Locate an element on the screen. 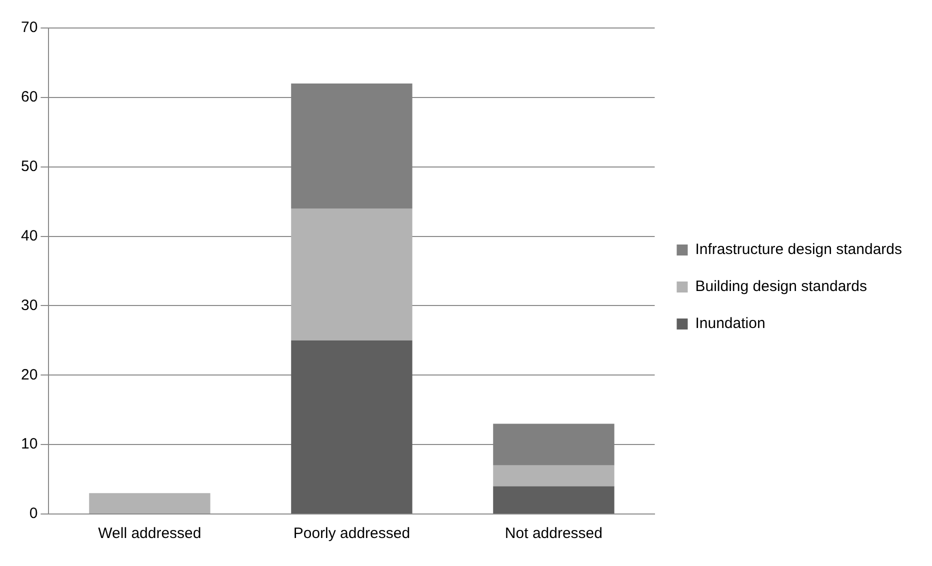  legend-label: Building design standards is located at coordinates (781, 287).